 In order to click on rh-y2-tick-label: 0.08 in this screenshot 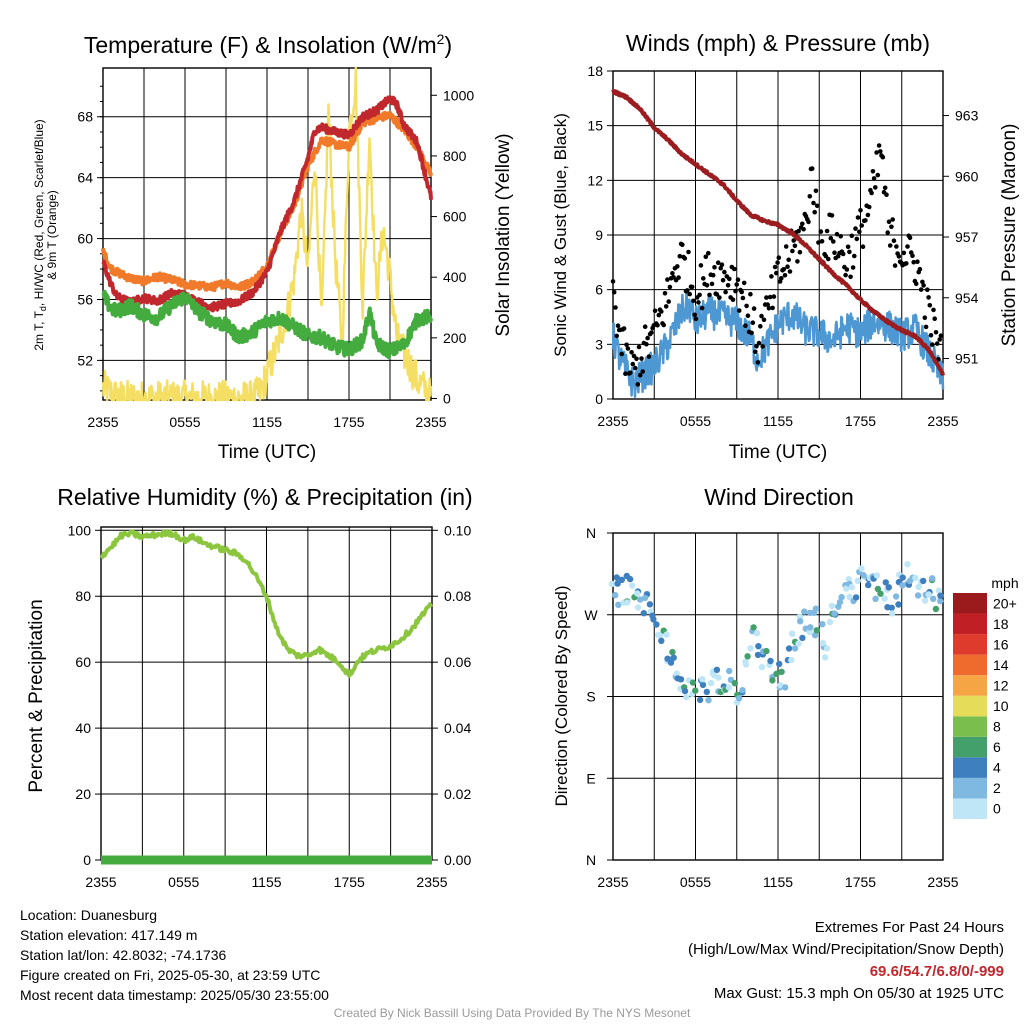, I will do `click(457, 596)`.